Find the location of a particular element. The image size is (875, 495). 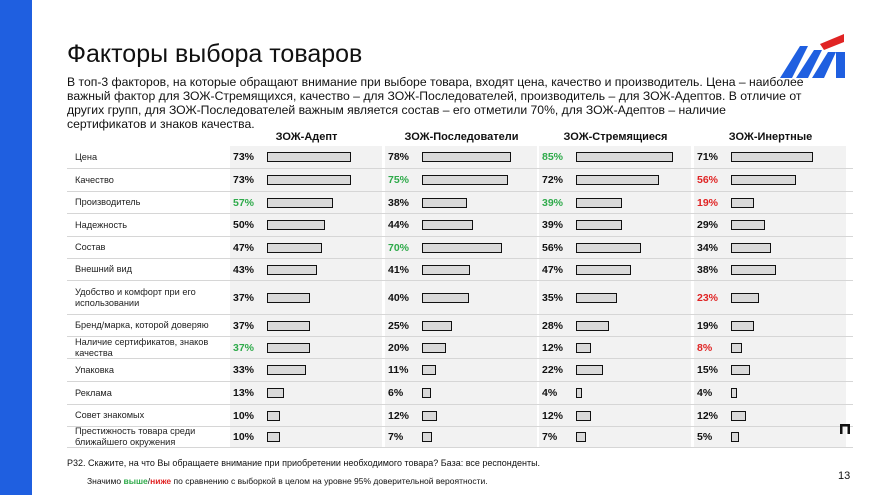

row-label: Совет знакомых is located at coordinates (110, 415).